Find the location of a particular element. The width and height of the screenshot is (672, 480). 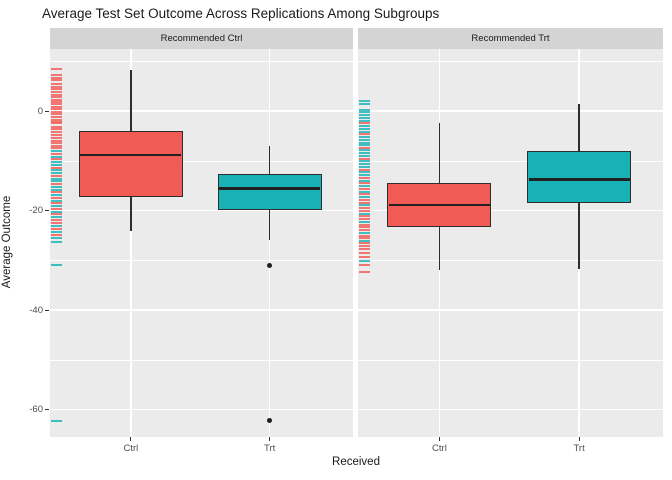

facet-strip-label: Recommended Ctrl is located at coordinates (201, 38).